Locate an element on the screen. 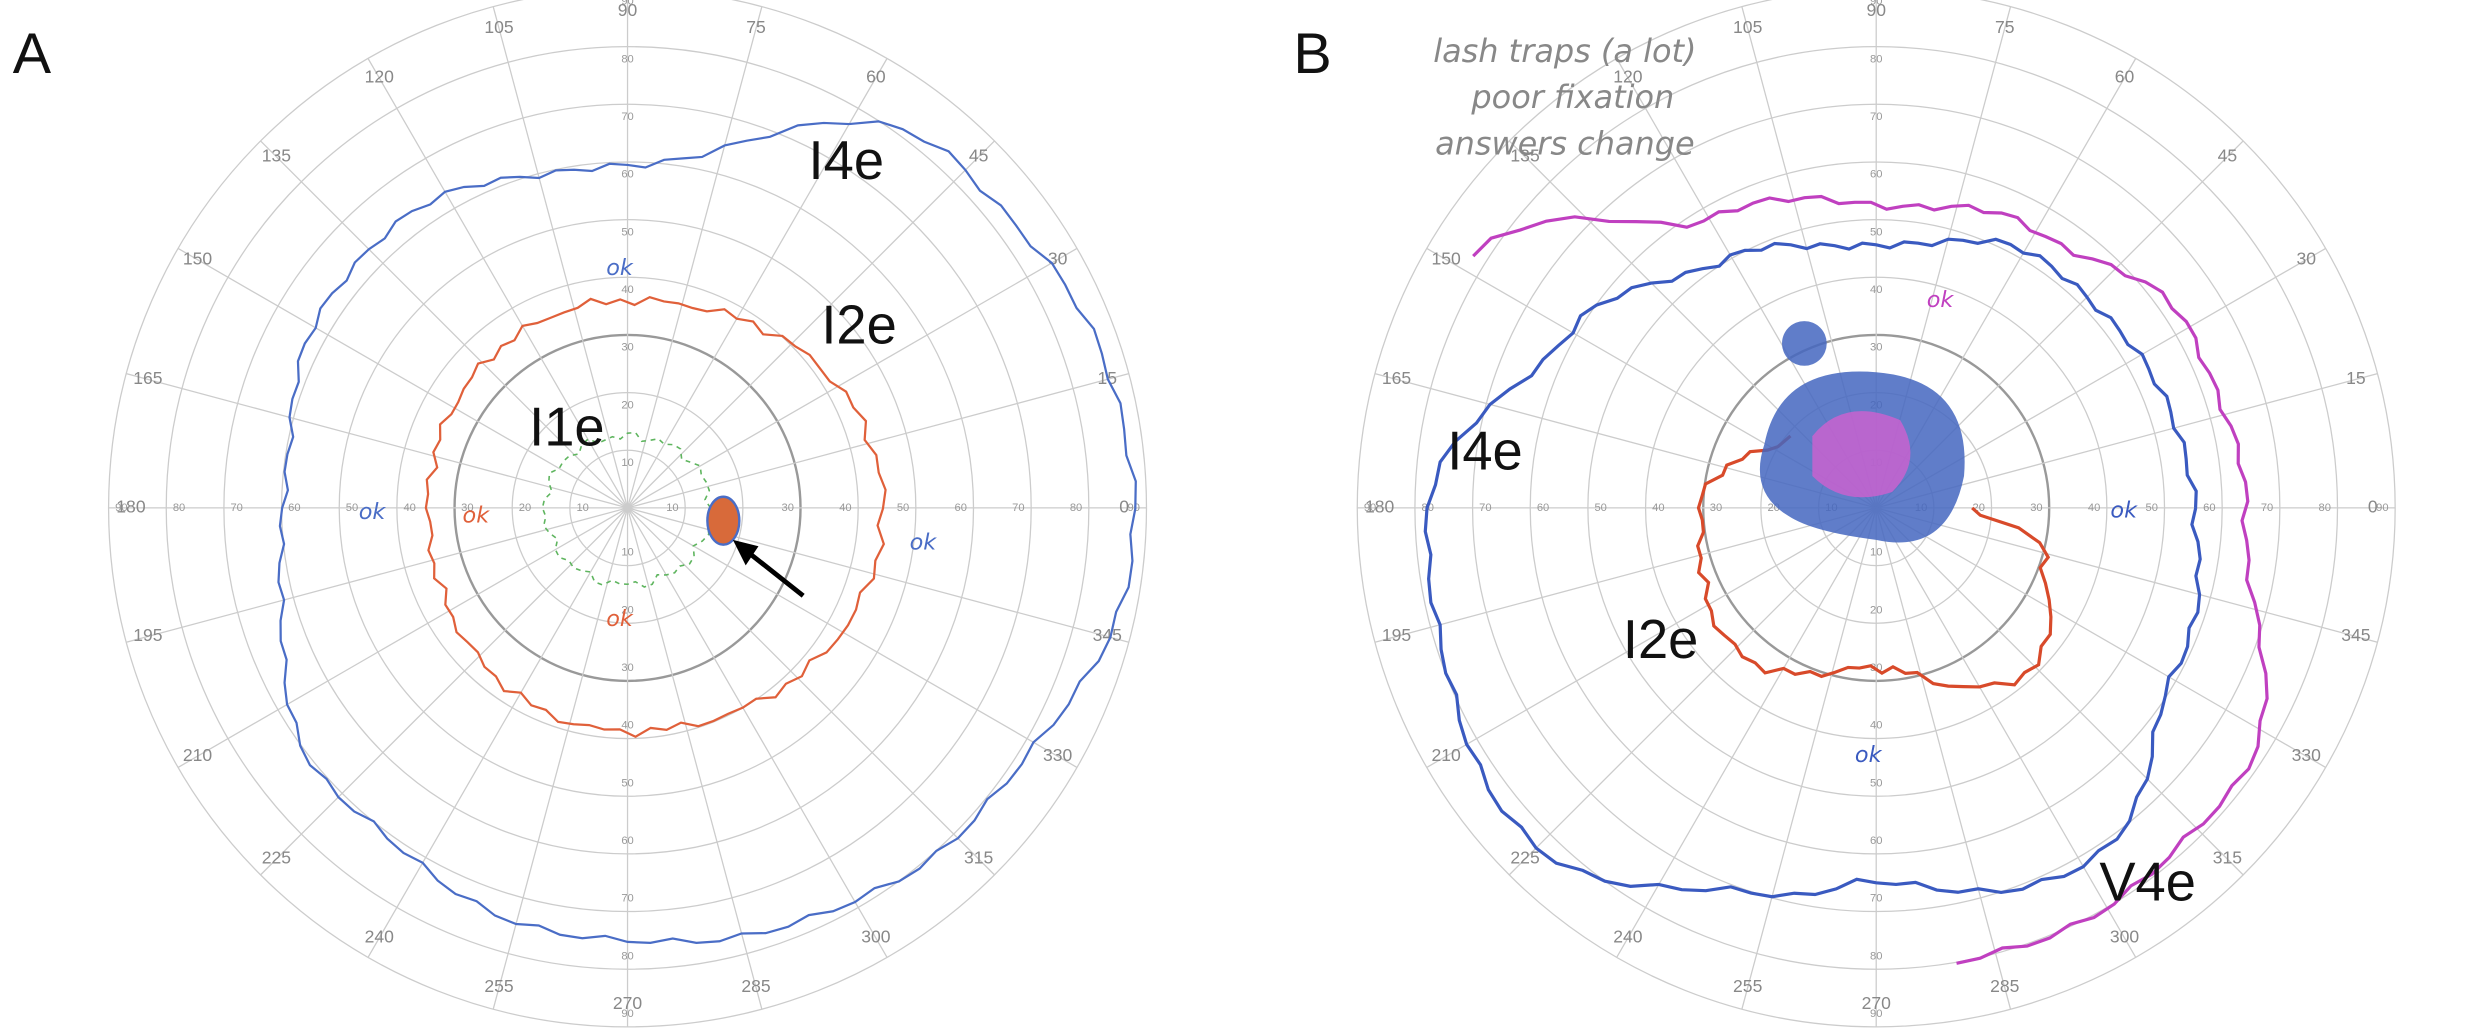 This screenshot has height=1035, width=2475. isopter-label: V4e is located at coordinates (2147, 882).